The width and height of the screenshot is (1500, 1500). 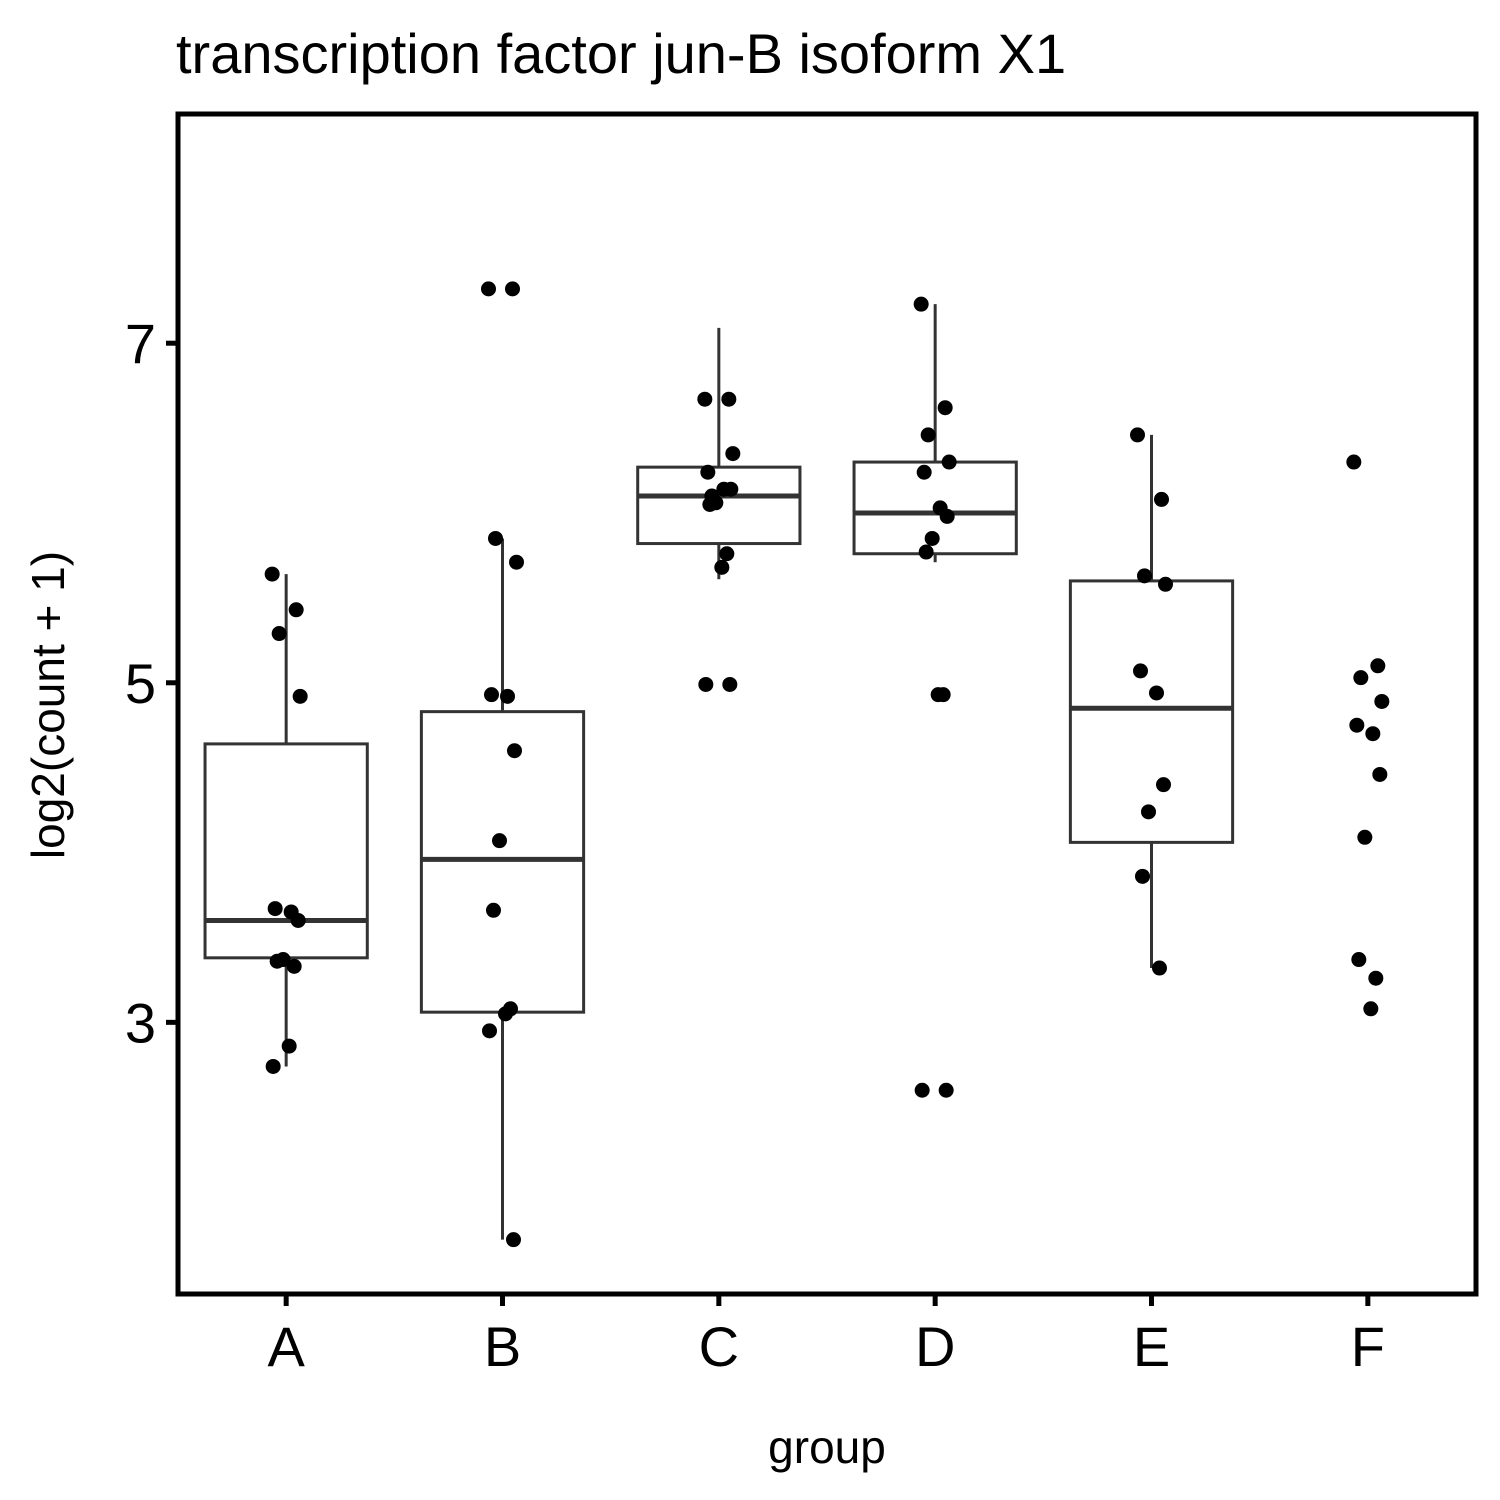 What do you see at coordinates (1368, 1346) in the screenshot?
I see `x-tick-label: F` at bounding box center [1368, 1346].